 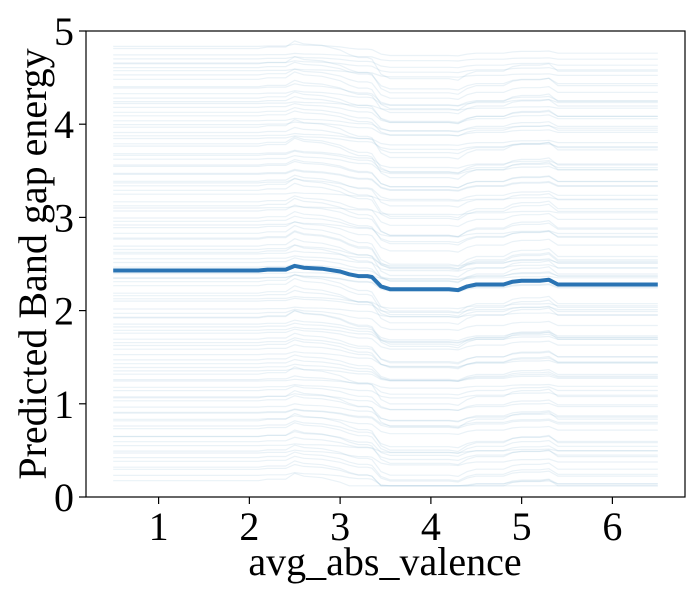 What do you see at coordinates (64, 31) in the screenshot?
I see `y-tick-label: 5` at bounding box center [64, 31].